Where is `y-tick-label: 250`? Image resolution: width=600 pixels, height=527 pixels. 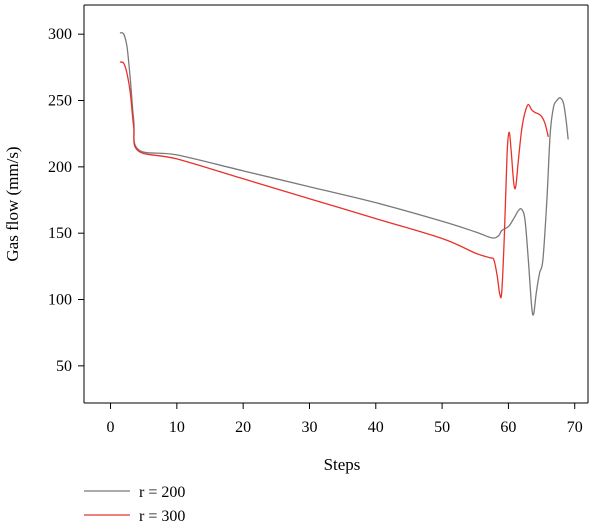
y-tick-label: 250 is located at coordinates (60, 101).